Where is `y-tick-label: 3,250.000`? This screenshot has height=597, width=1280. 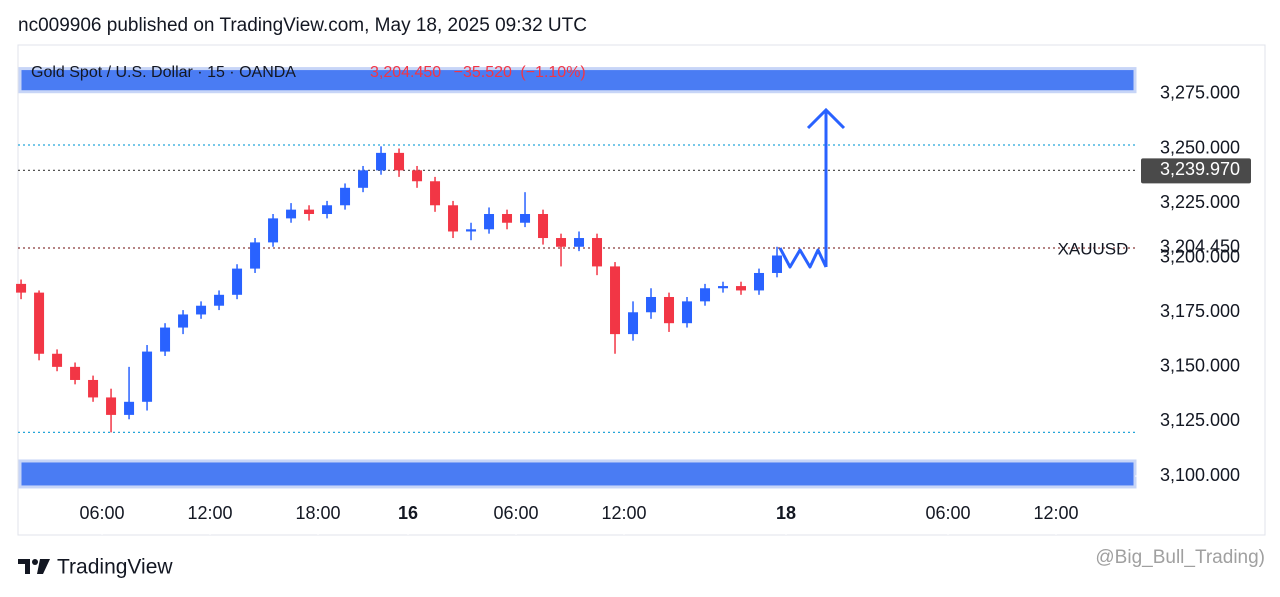 y-tick-label: 3,250.000 is located at coordinates (1200, 147).